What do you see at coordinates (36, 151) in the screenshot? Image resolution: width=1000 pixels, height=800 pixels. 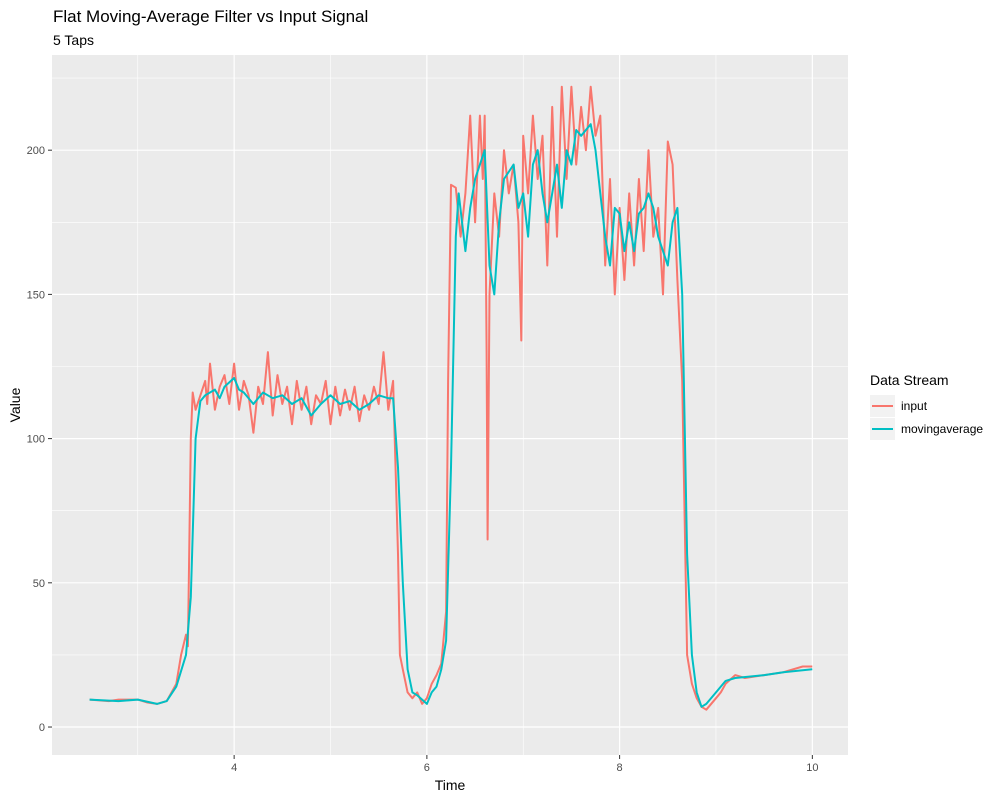 I see `y-tick-label: 200` at bounding box center [36, 151].